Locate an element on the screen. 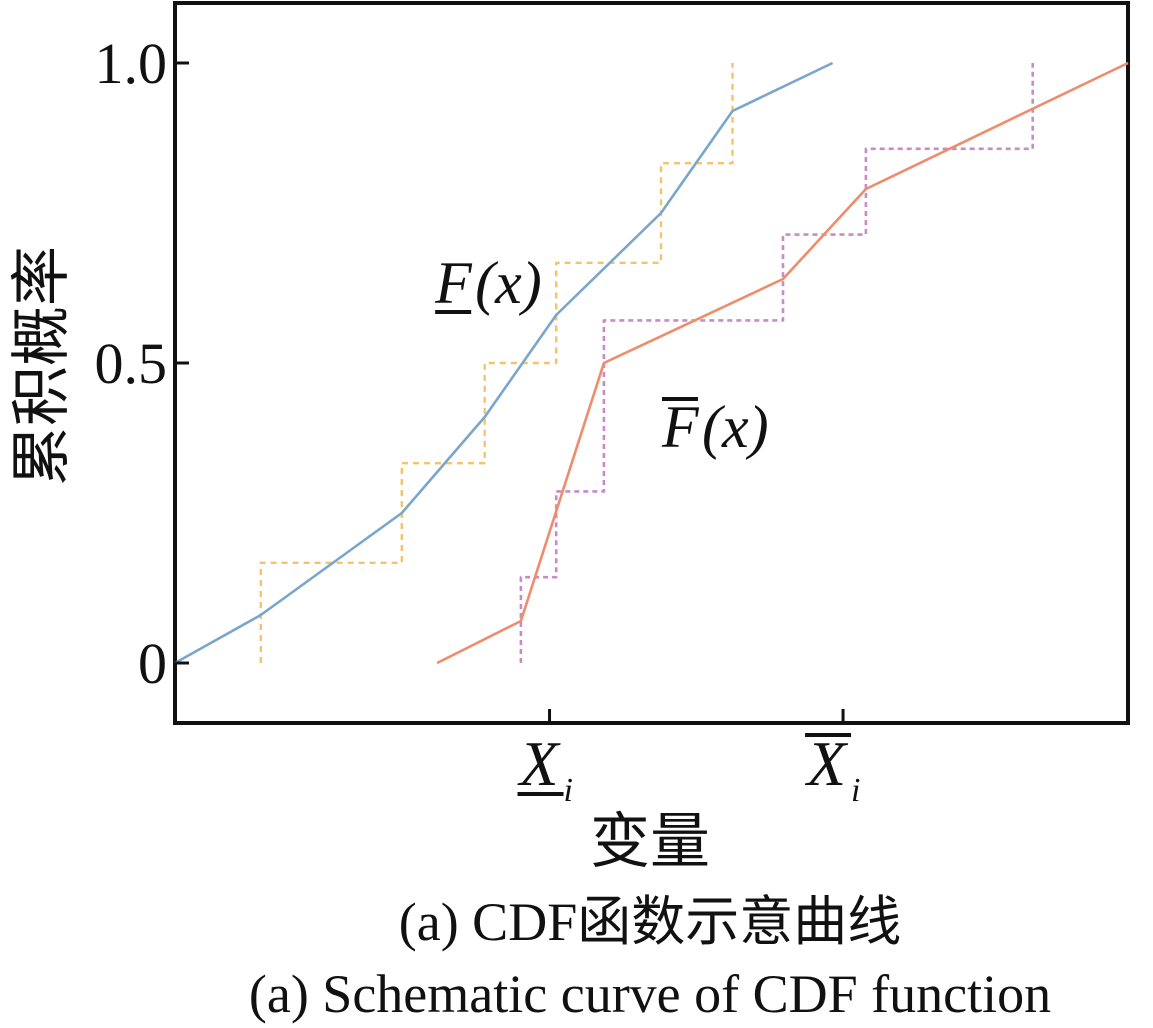  cdf-annotation-symbol-0: F is located at coordinates (453, 283).